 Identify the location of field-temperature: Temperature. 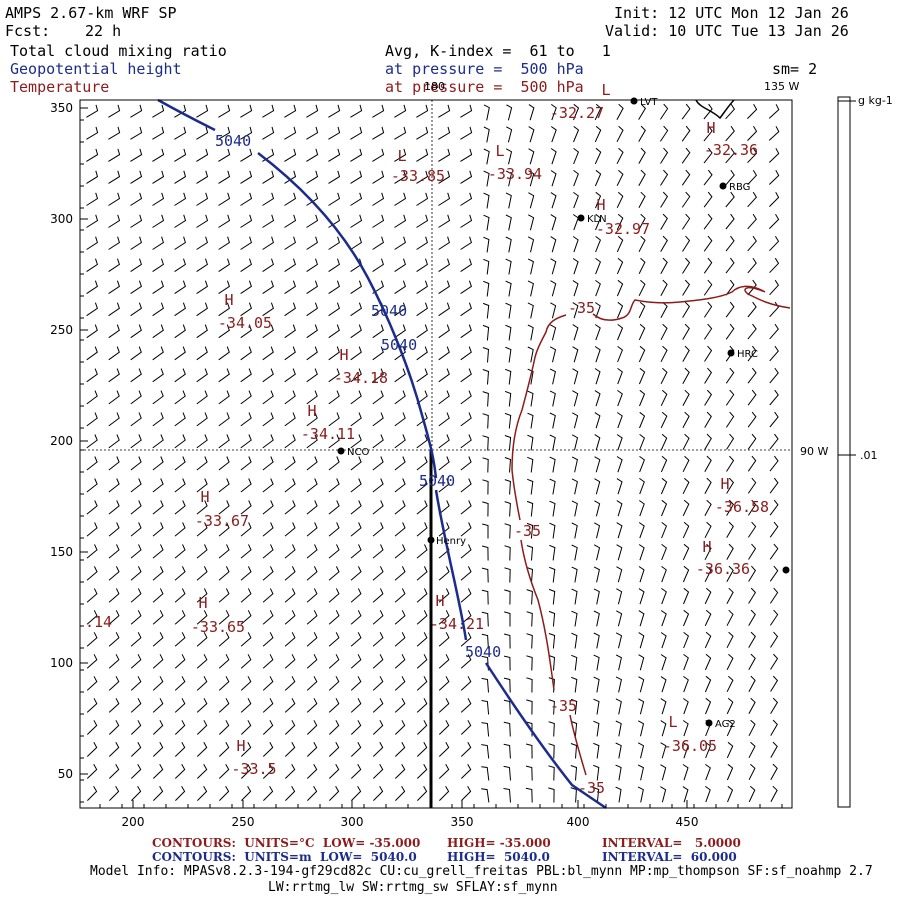
(60, 87).